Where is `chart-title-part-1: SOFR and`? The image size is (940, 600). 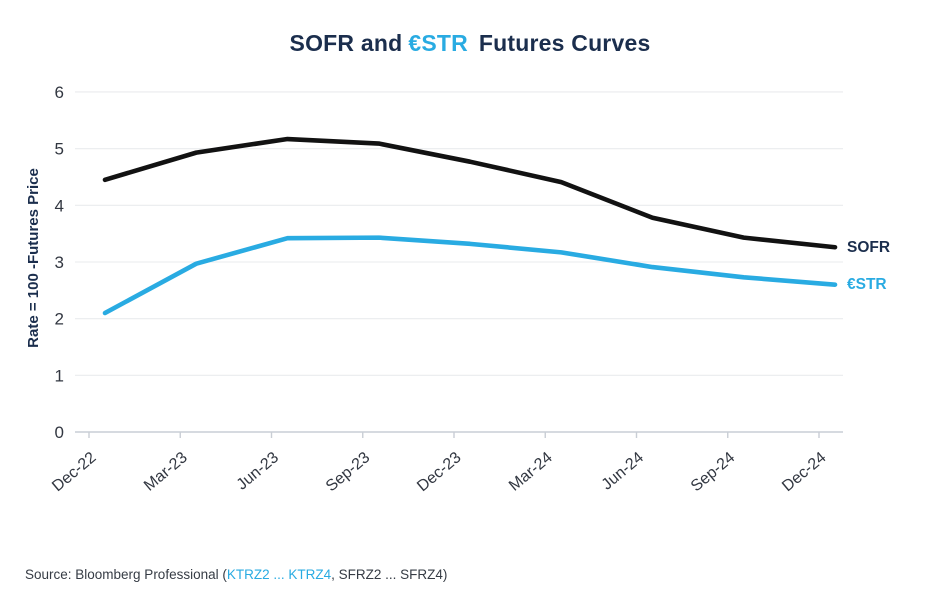
chart-title-part-1: SOFR and is located at coordinates (346, 43).